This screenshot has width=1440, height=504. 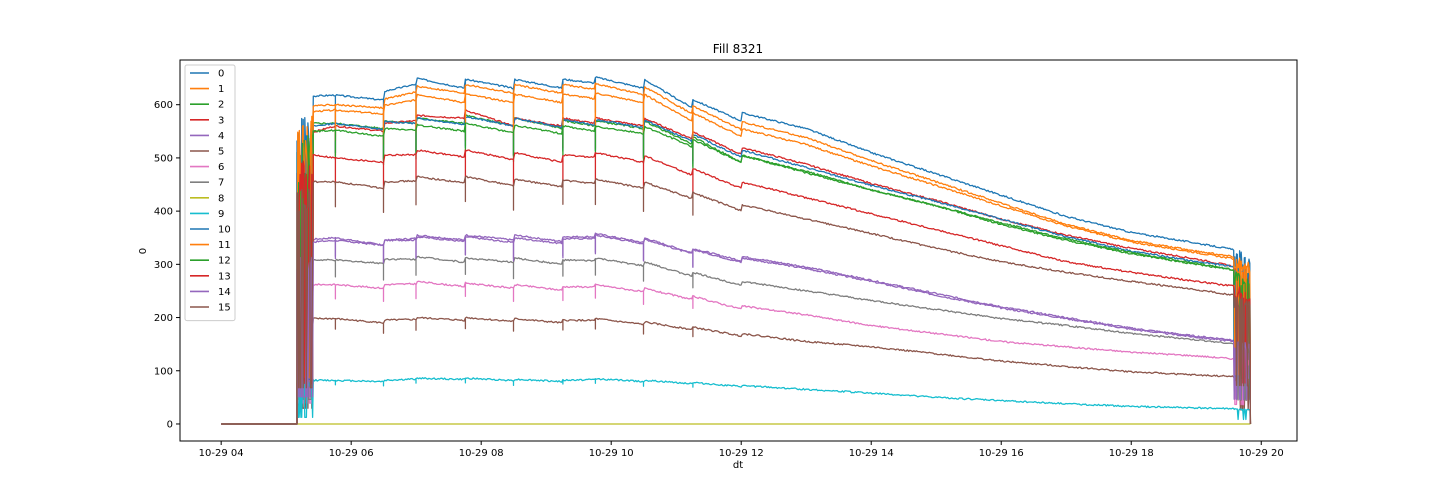 I want to click on y-tick-label: 400, so click(x=163, y=212).